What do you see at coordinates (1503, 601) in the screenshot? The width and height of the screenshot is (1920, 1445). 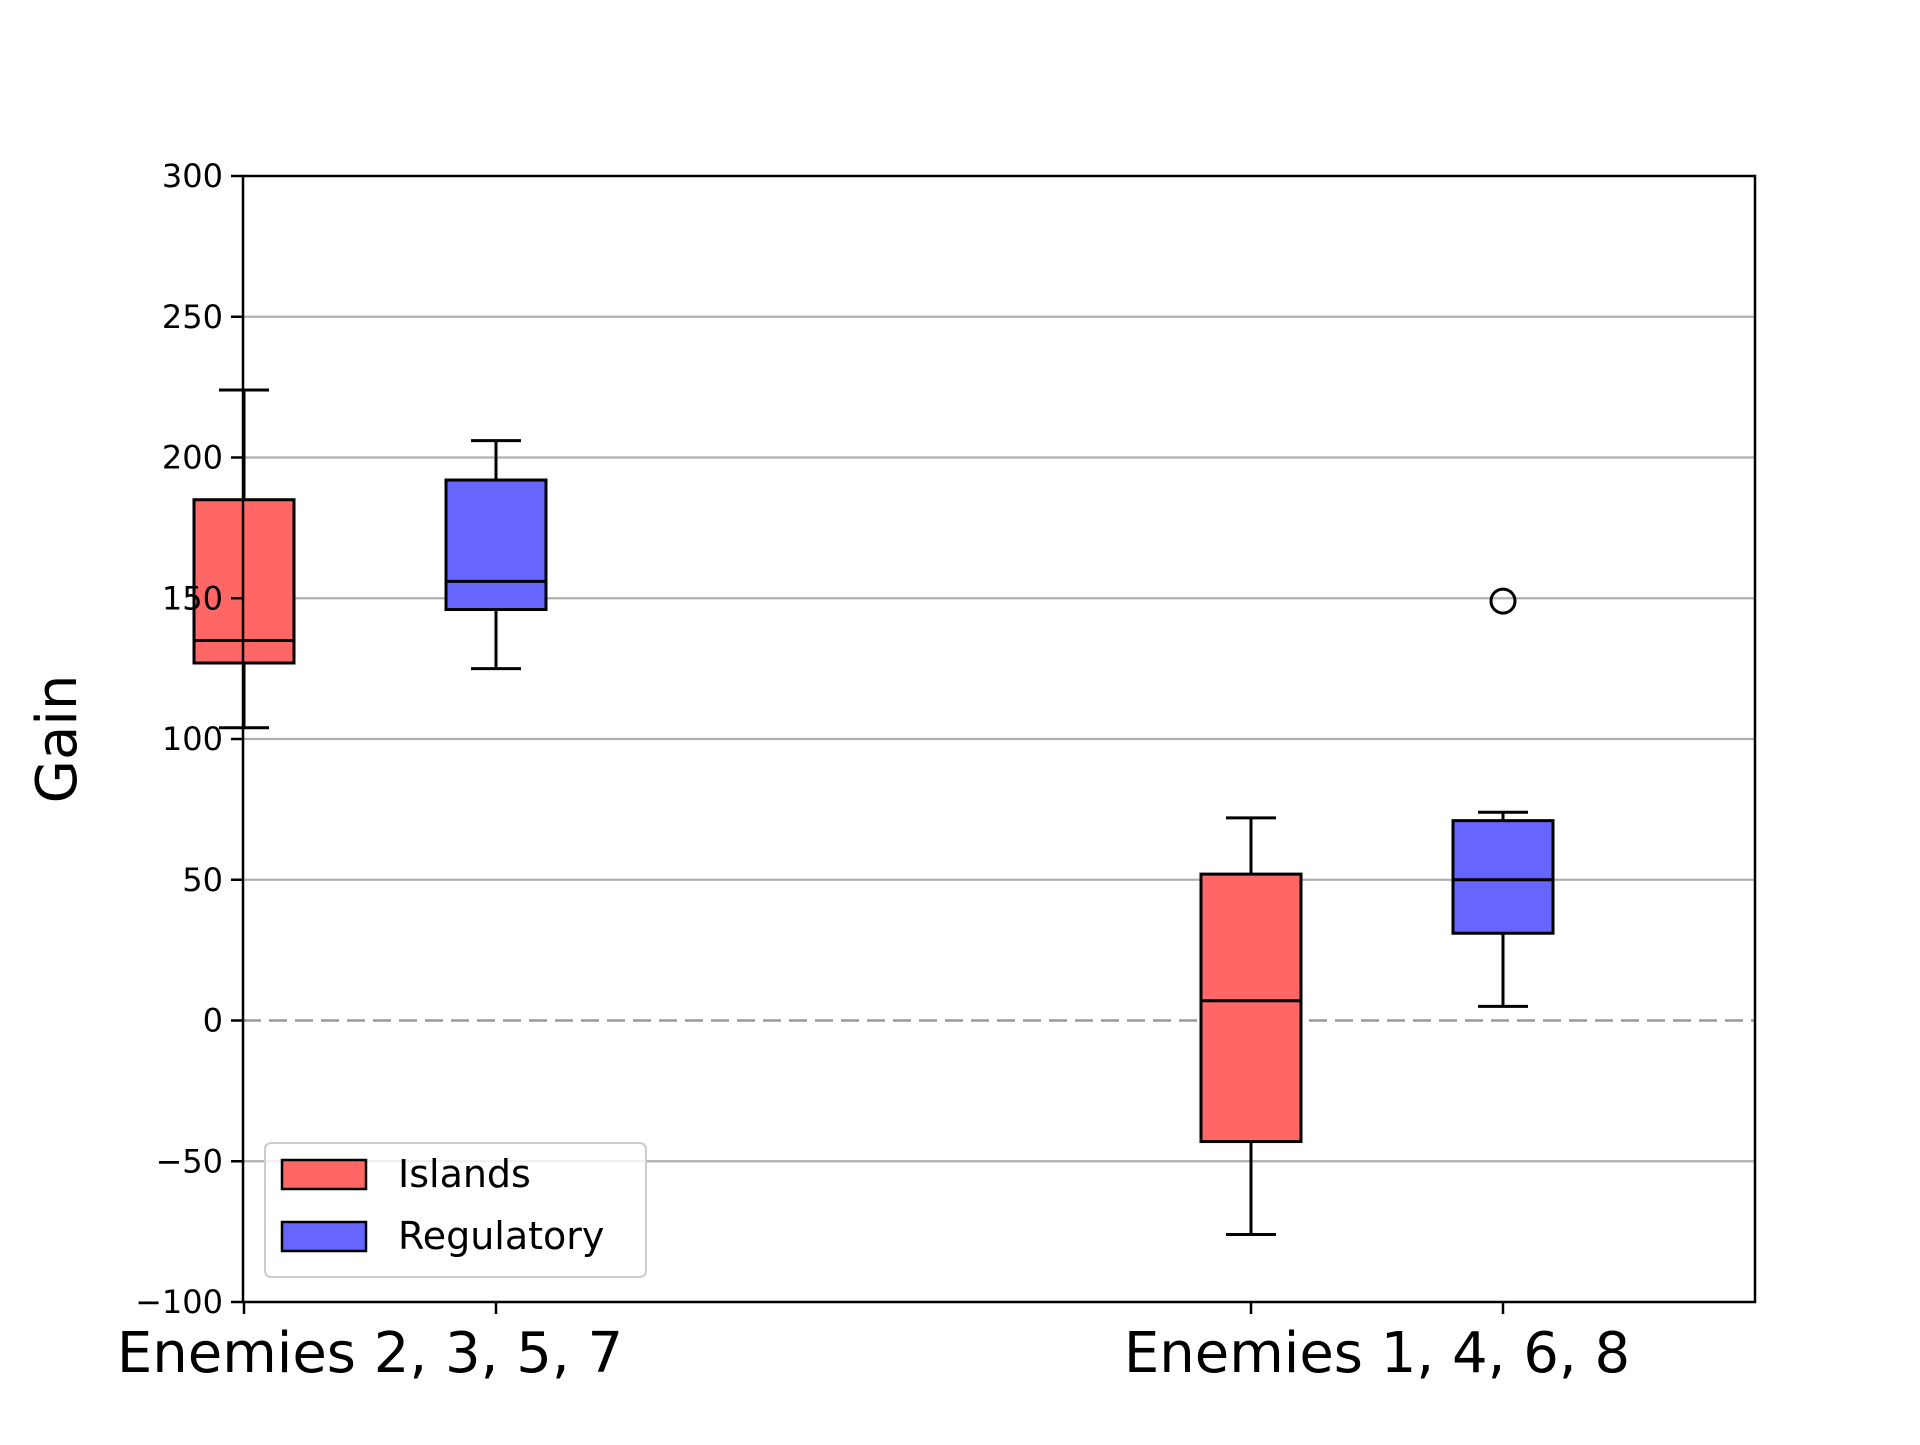 I see `outlier-point` at bounding box center [1503, 601].